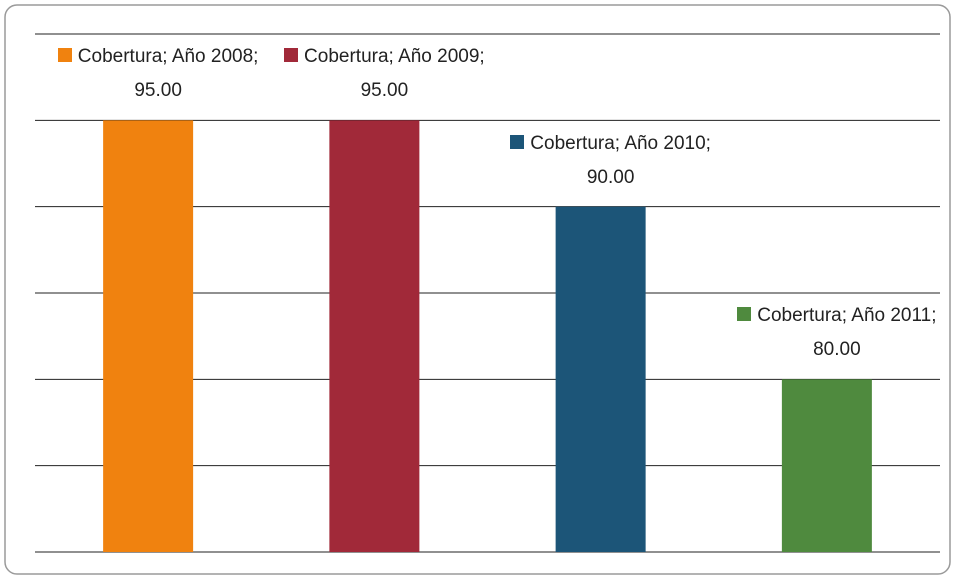 This screenshot has height=580, width=957. I want to click on category: Año 2008, so click(212, 57).